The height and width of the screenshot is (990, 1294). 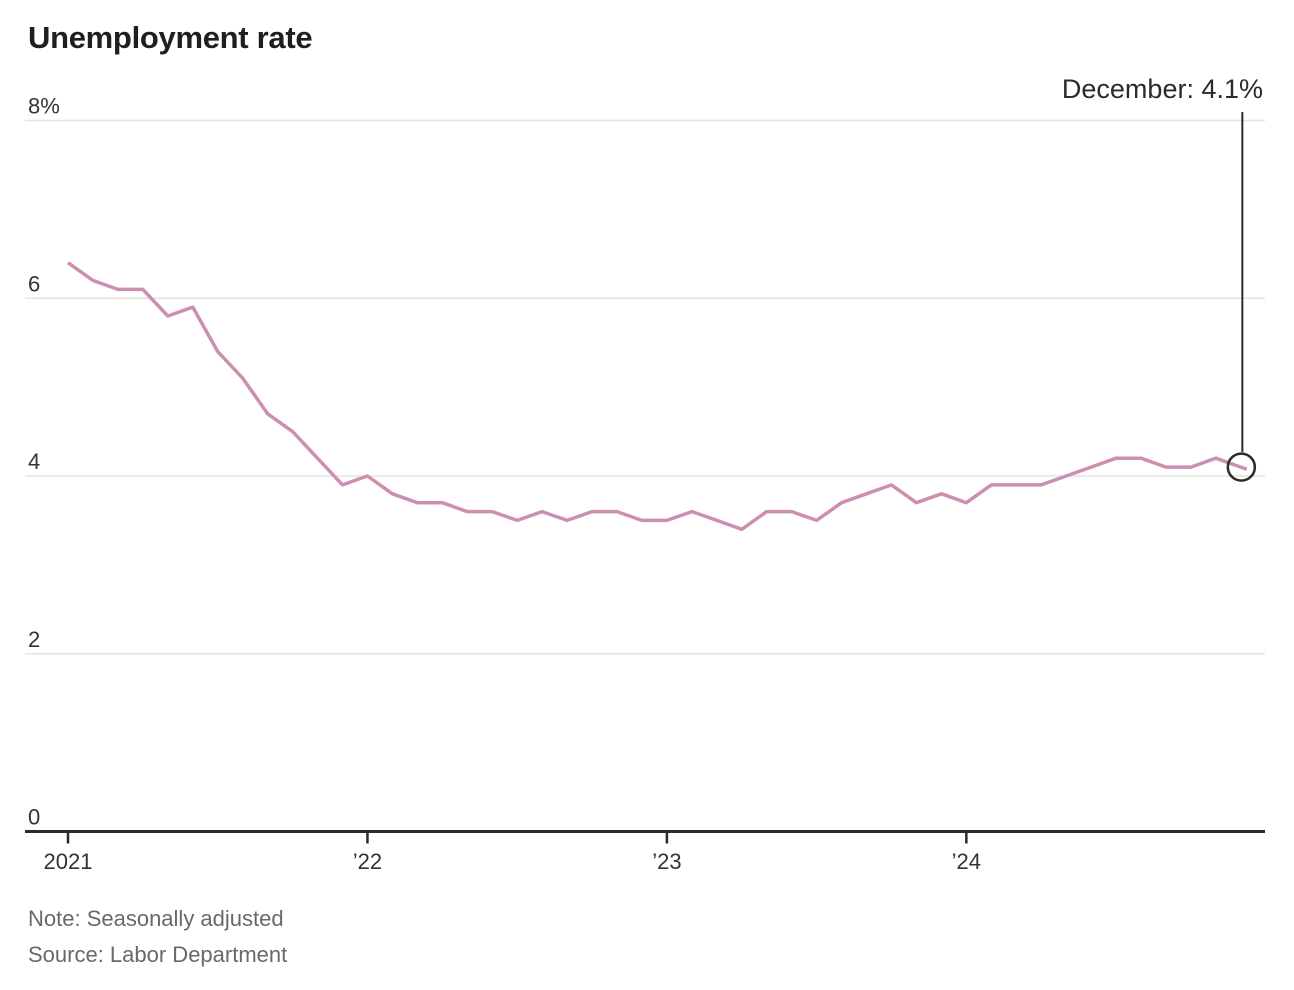 I want to click on chart-source: Source: Labor Department, so click(x=158, y=954).